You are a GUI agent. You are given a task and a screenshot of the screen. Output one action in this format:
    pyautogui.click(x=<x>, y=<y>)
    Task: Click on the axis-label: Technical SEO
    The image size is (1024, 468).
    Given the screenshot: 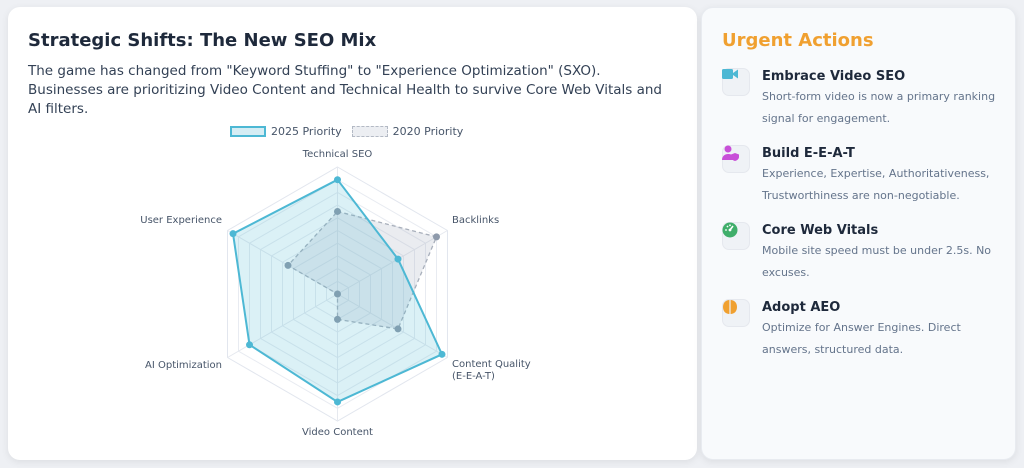 What is the action you would take?
    pyautogui.click(x=337, y=154)
    